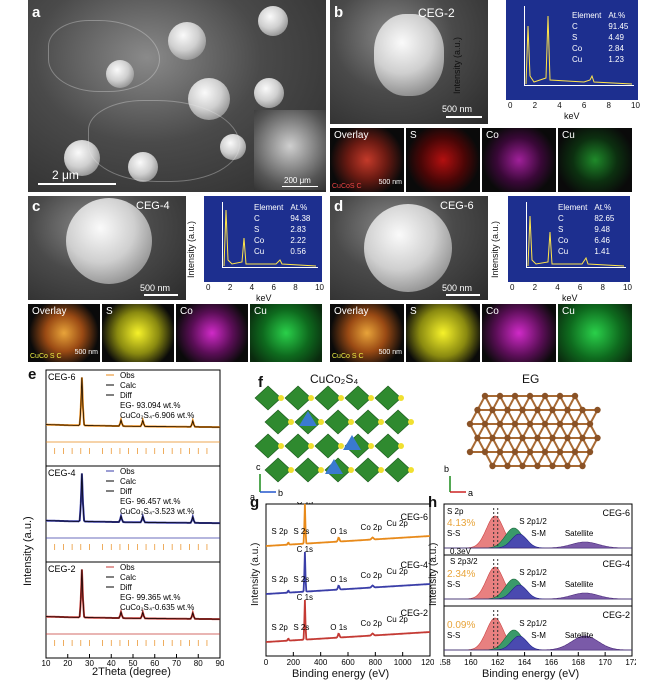  I want to click on x-tick-label: 70, so click(176, 663).